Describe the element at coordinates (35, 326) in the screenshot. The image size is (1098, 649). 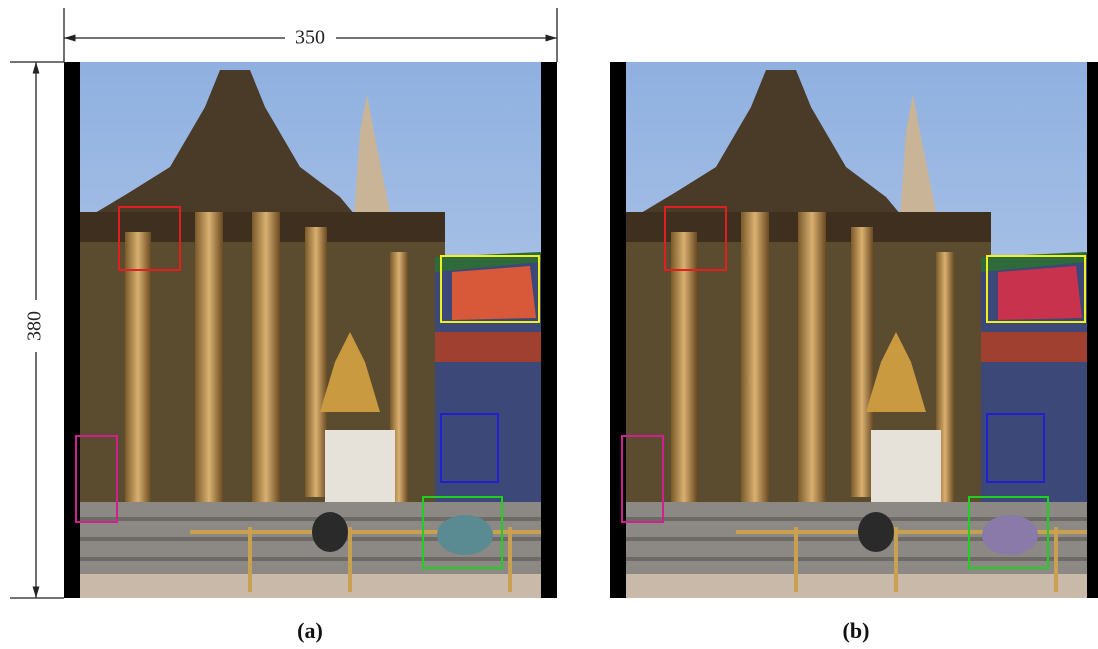
I see `height-label: 380` at that location.